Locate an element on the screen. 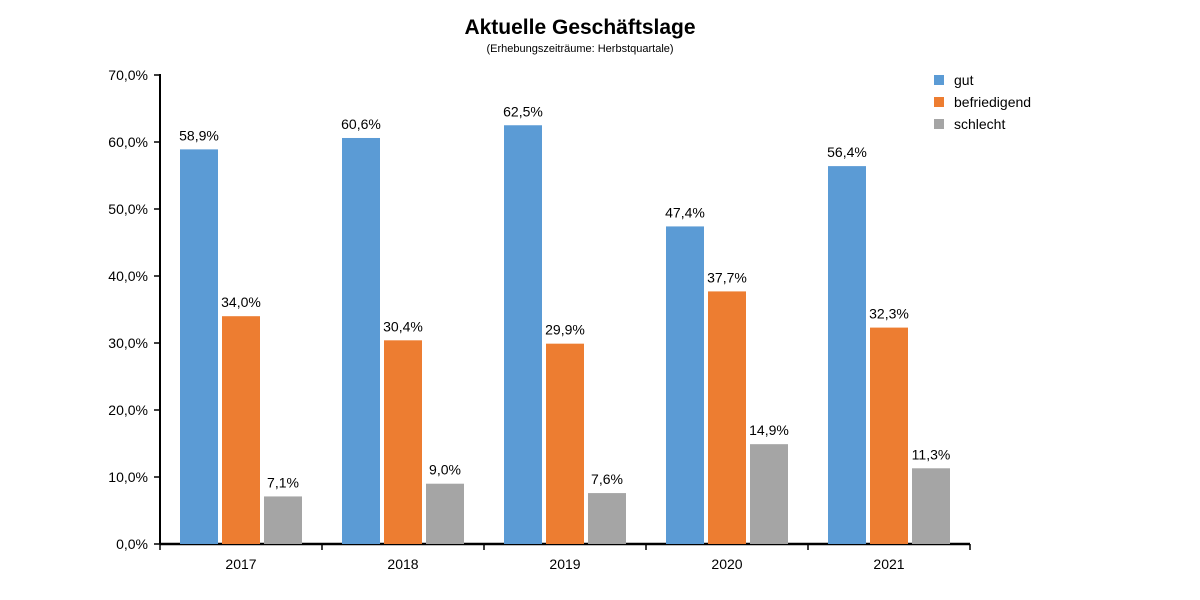 The height and width of the screenshot is (600, 1200). data-label-schlecht-2017: 7,1% is located at coordinates (283, 482).